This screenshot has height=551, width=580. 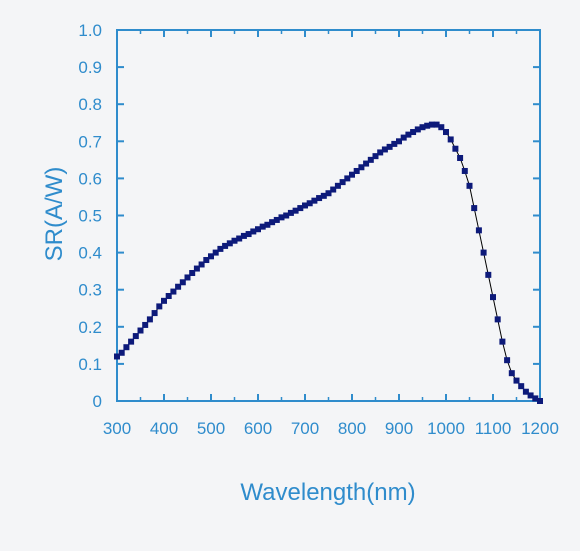 I want to click on y-tick-label: 1.0, so click(x=90, y=30).